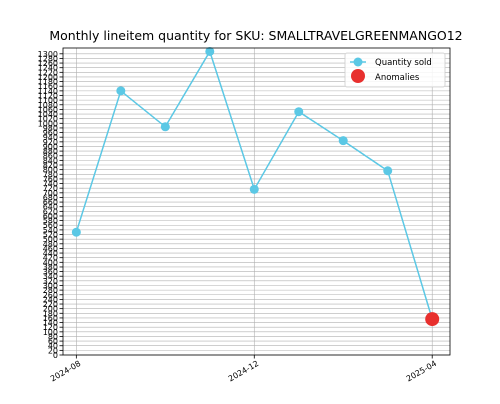  I want to click on y-tick-label: 1040, so click(48, 114).